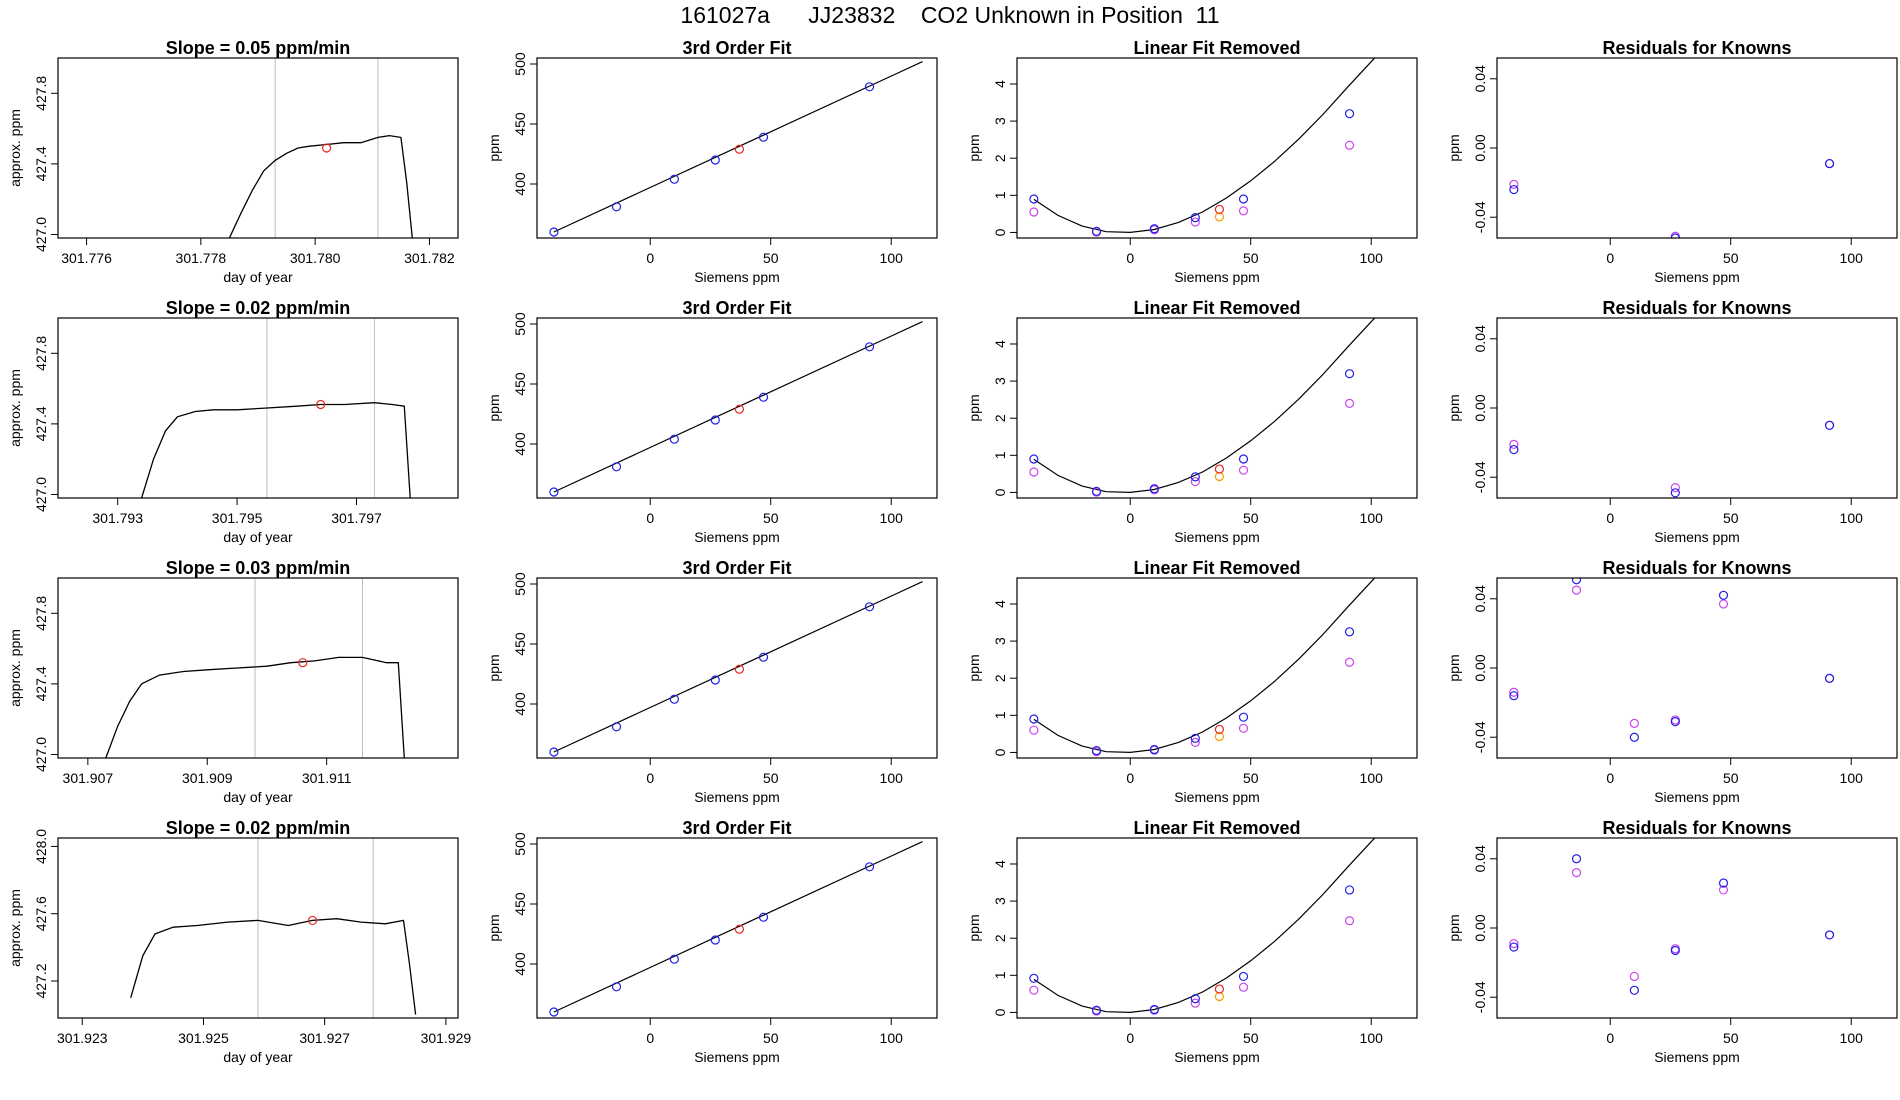  I want to click on x-tick-label: 301.782, so click(429, 258).